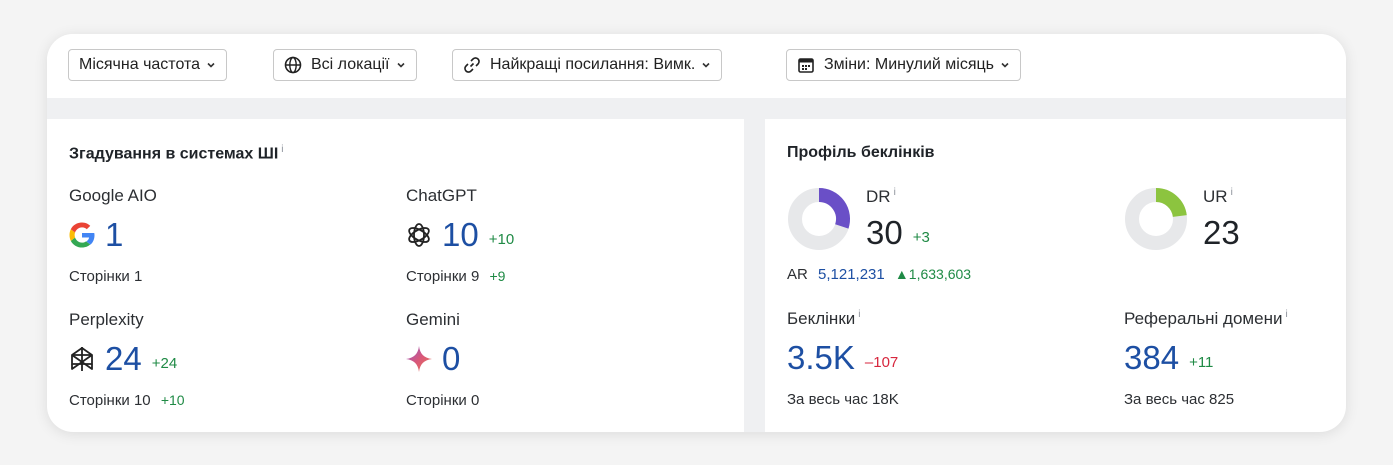 The width and height of the screenshot is (1393, 465). Describe the element at coordinates (901, 274) in the screenshot. I see `triangle-up-icon: ▲` at that location.